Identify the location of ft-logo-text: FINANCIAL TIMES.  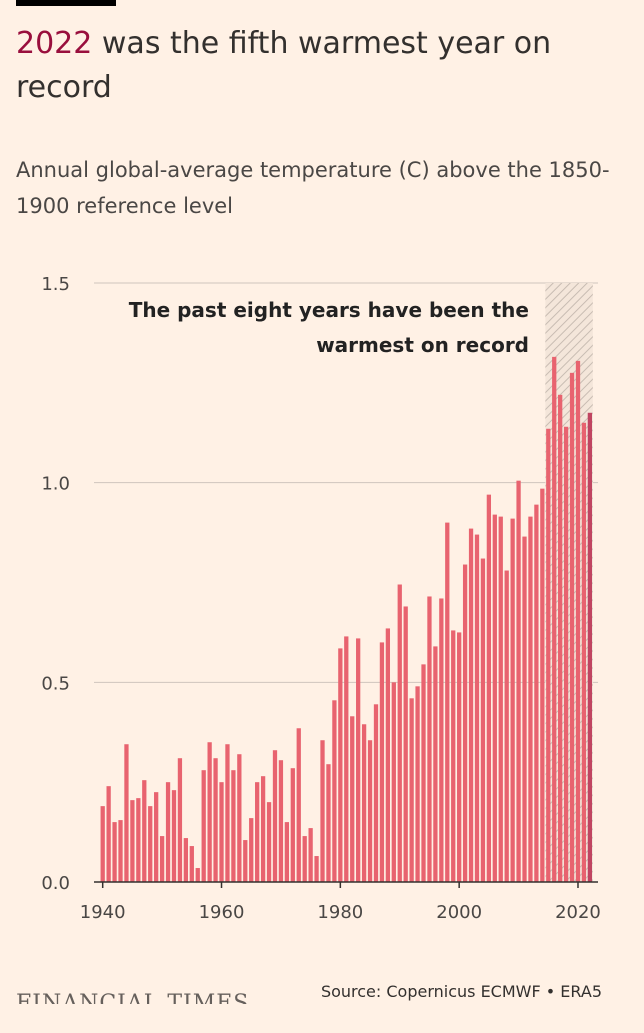
(133, 997).